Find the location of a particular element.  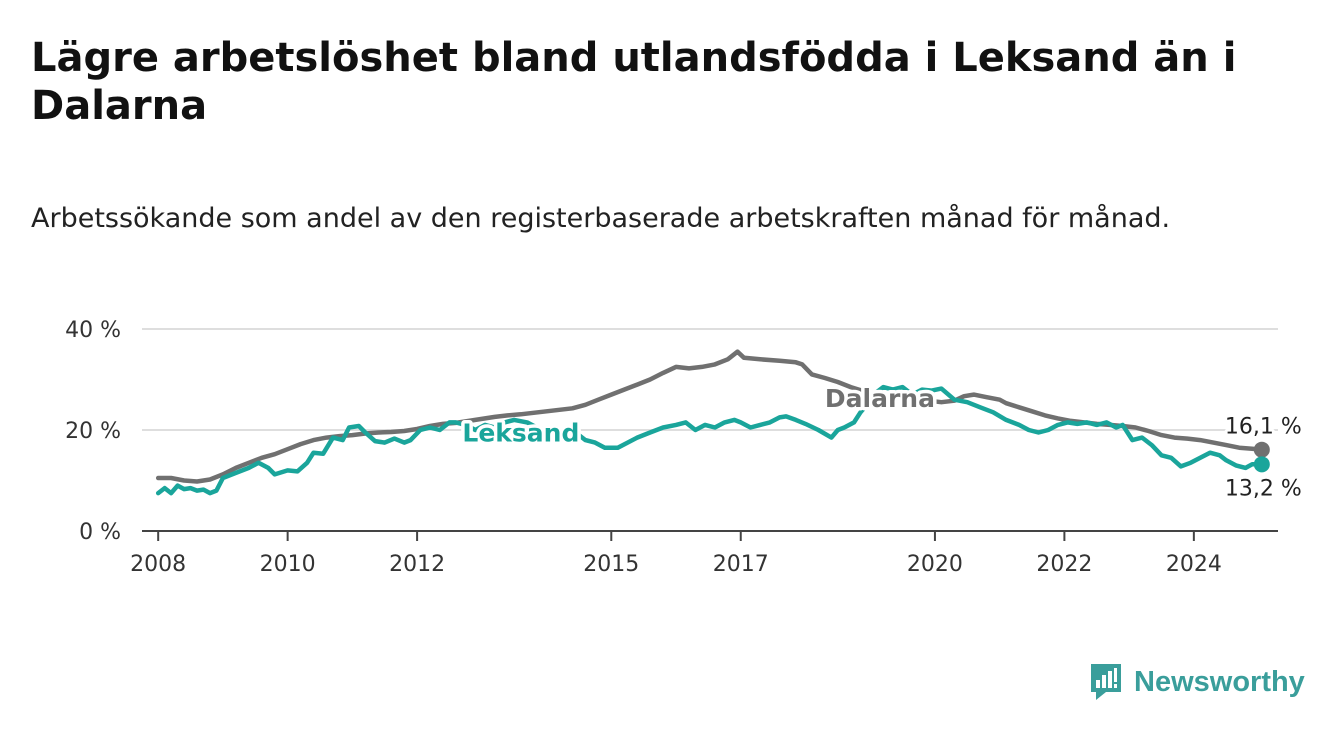

x-tick-label: 2008 is located at coordinates (158, 564).